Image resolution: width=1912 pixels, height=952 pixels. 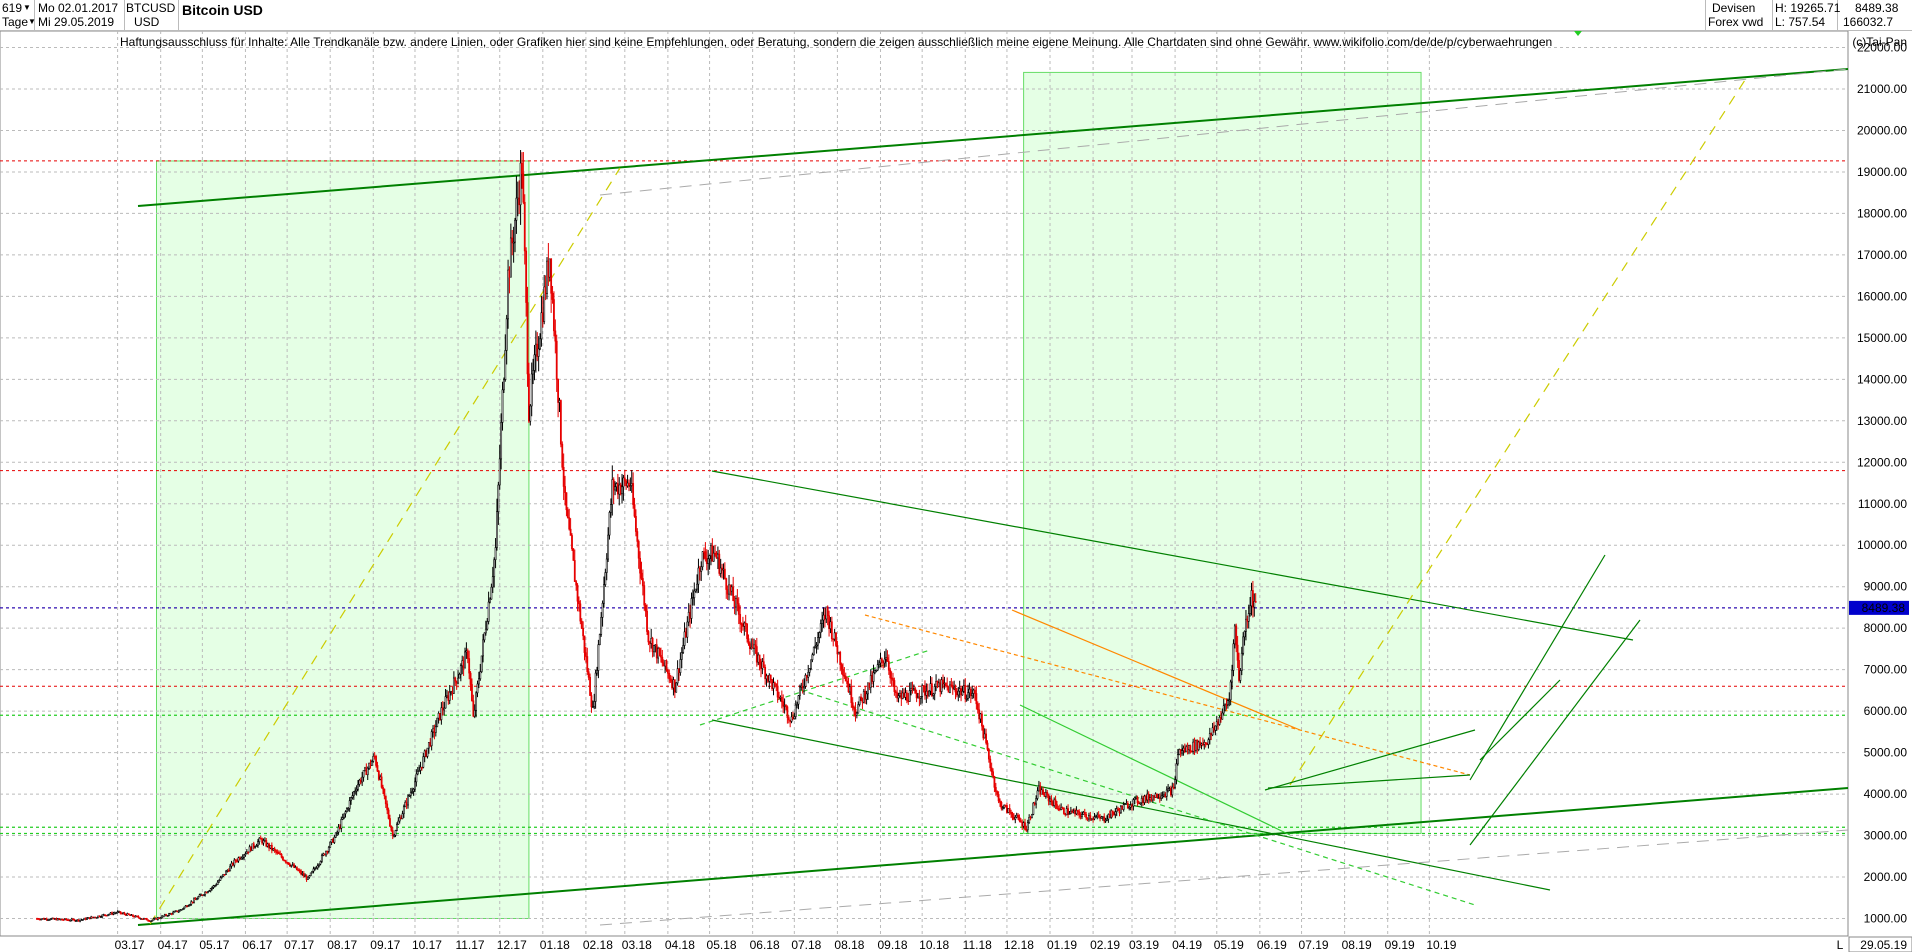 What do you see at coordinates (1314, 945) in the screenshot?
I see `x-tick-label: 07.19` at bounding box center [1314, 945].